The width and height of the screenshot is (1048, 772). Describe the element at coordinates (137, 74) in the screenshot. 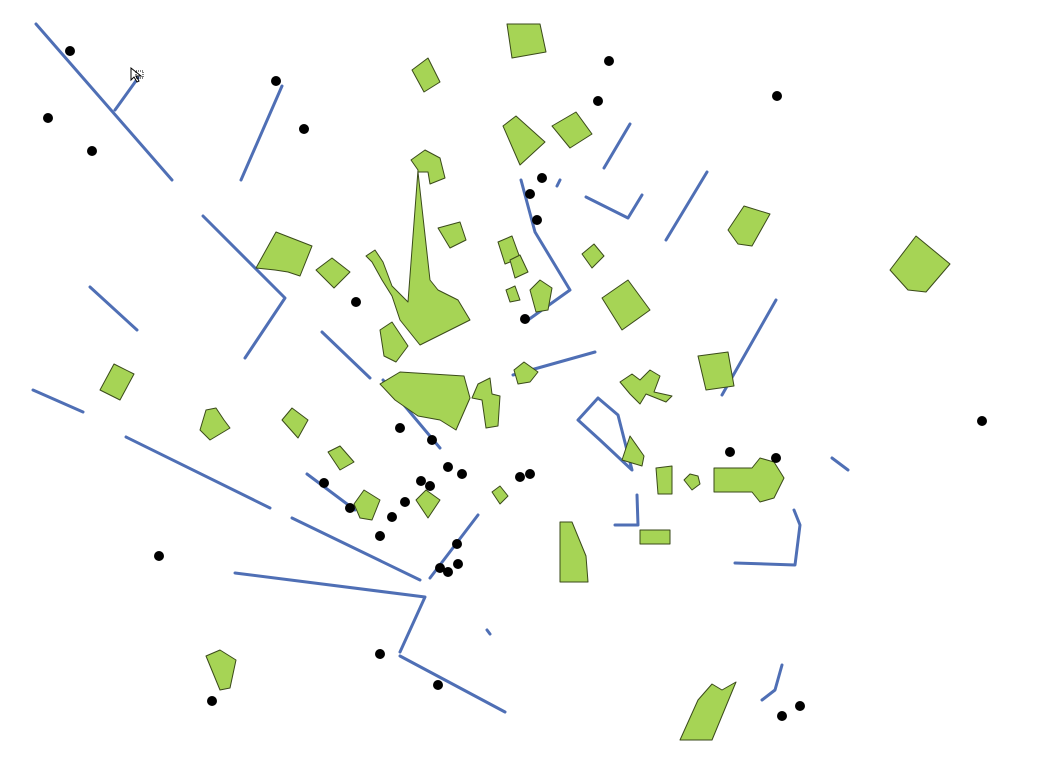

I see `mouse-pointer-icon` at that location.